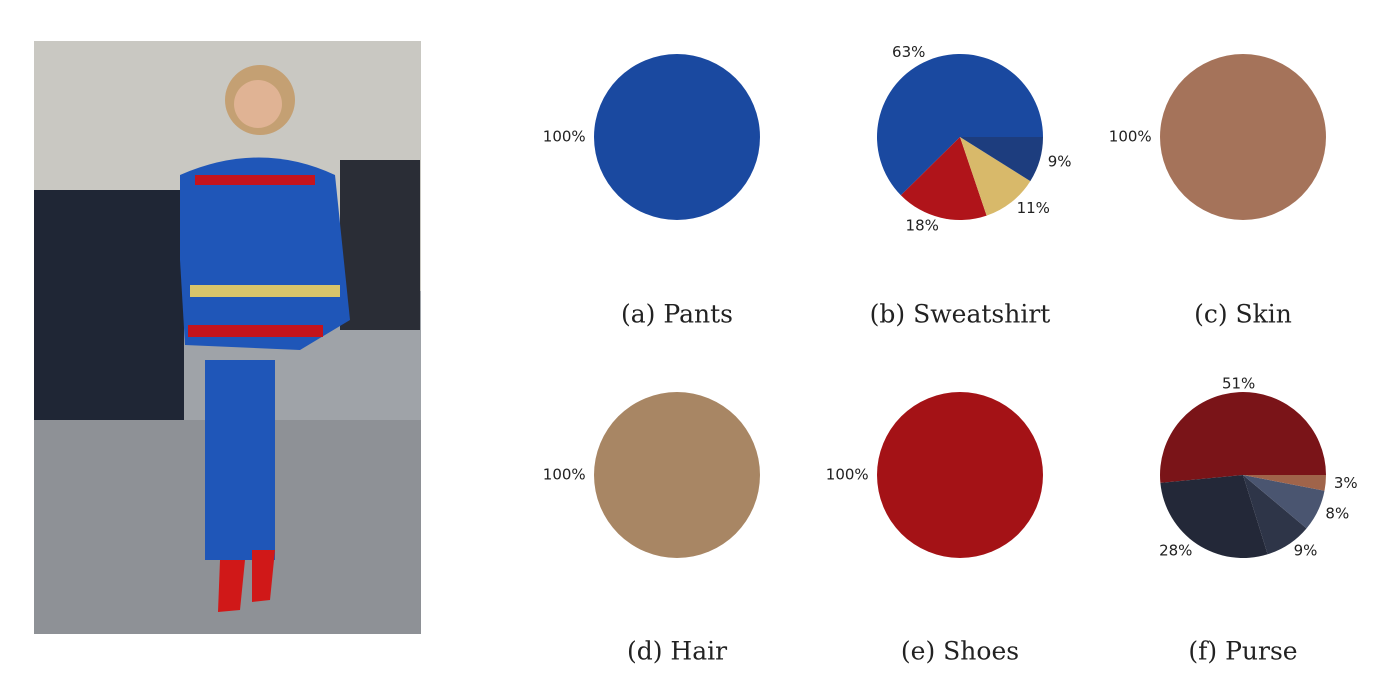  What do you see at coordinates (1033, 208) in the screenshot?
I see `slice-label: 11%` at bounding box center [1033, 208].